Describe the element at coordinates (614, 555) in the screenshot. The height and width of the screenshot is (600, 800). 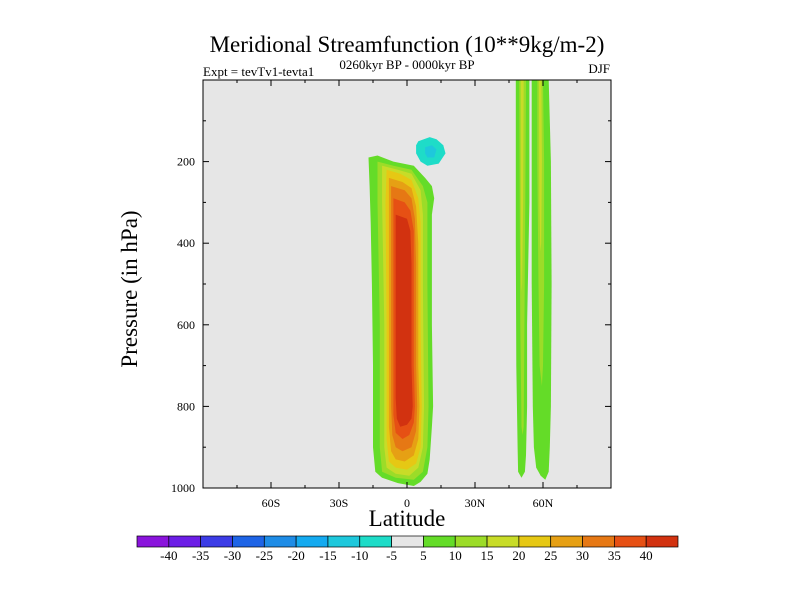
I see `colorbar-label: 35` at that location.